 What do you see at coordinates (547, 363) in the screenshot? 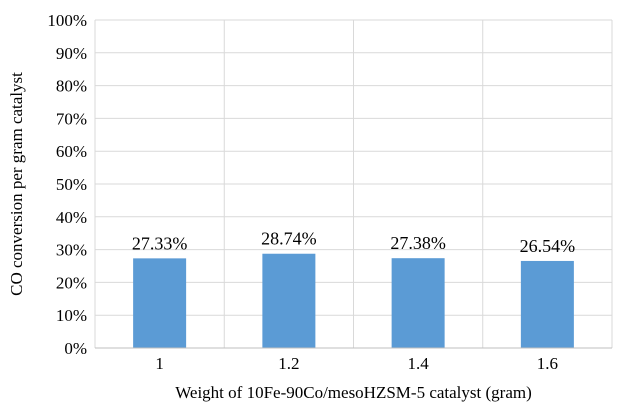
I see `x-tick-label: 1.6` at bounding box center [547, 363].